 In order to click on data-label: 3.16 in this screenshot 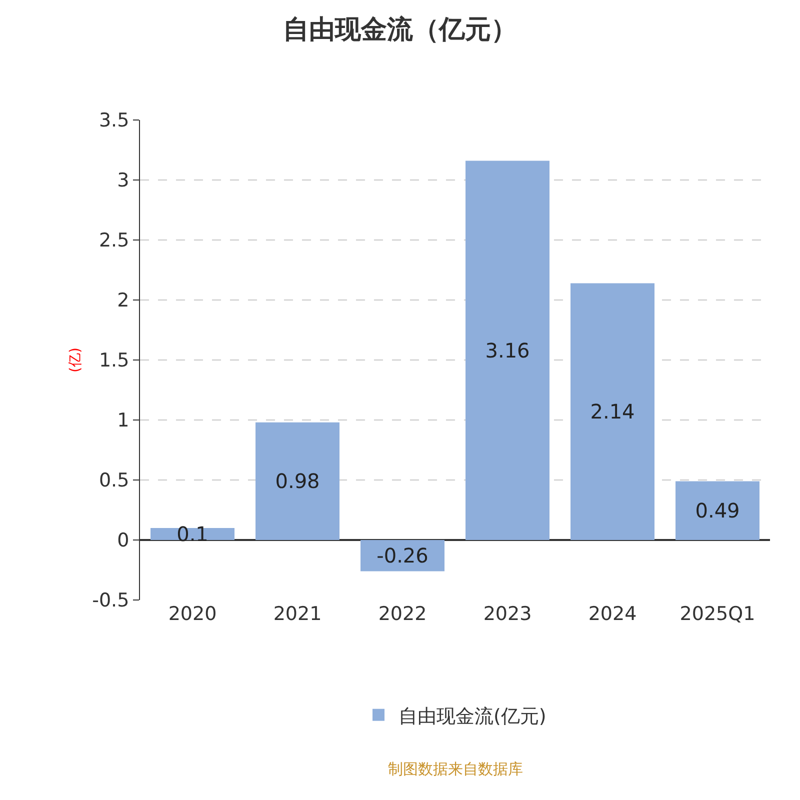, I will do `click(507, 350)`.